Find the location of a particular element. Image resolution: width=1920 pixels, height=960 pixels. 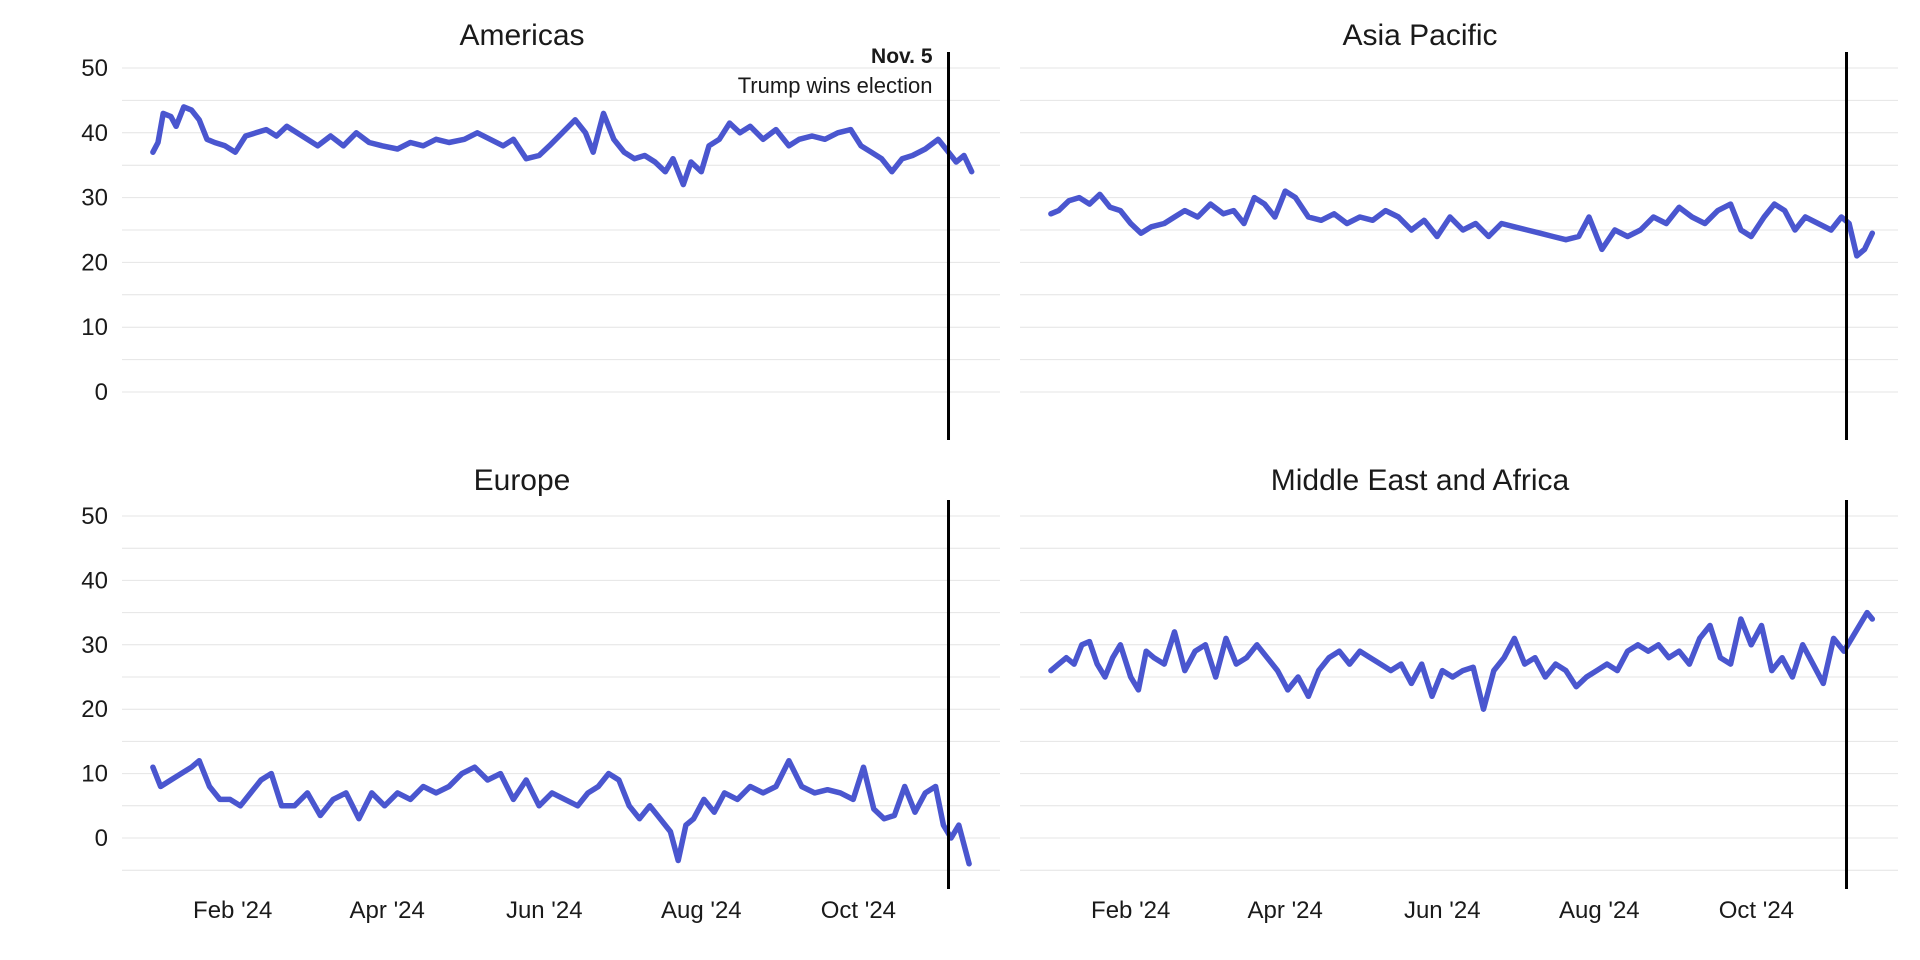

panel-title: Europe is located at coordinates (522, 480).